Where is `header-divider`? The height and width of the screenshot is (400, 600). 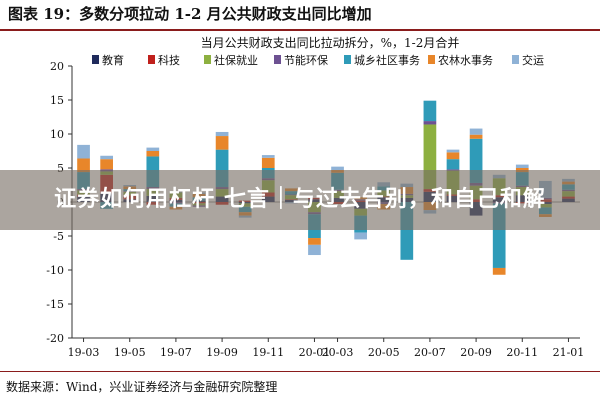
header-divider is located at coordinates (300, 30).